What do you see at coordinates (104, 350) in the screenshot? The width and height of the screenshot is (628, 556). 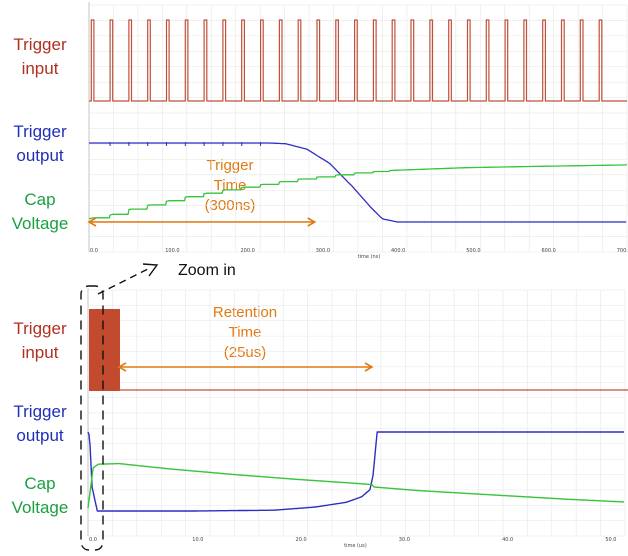 I see `bottom-trigger-input-pulse` at bounding box center [104, 350].